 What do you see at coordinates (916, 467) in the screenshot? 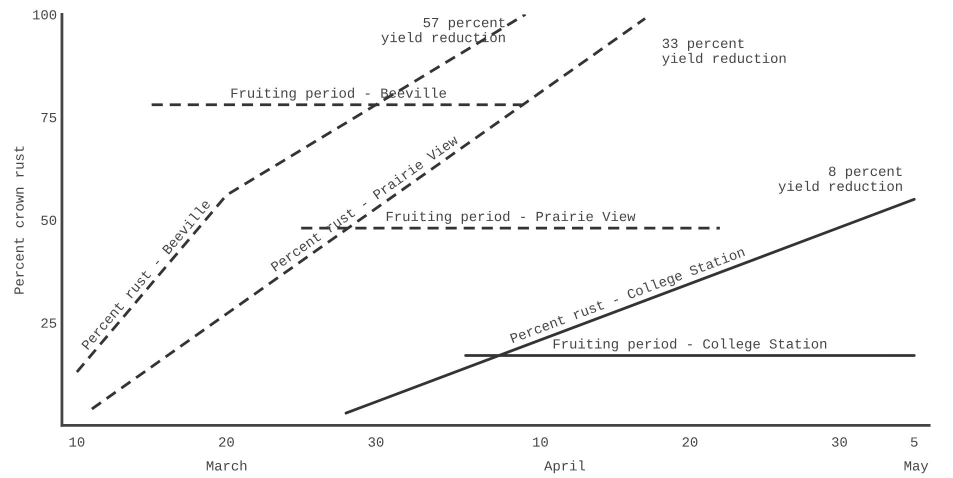
I see `text: May` at bounding box center [916, 467].